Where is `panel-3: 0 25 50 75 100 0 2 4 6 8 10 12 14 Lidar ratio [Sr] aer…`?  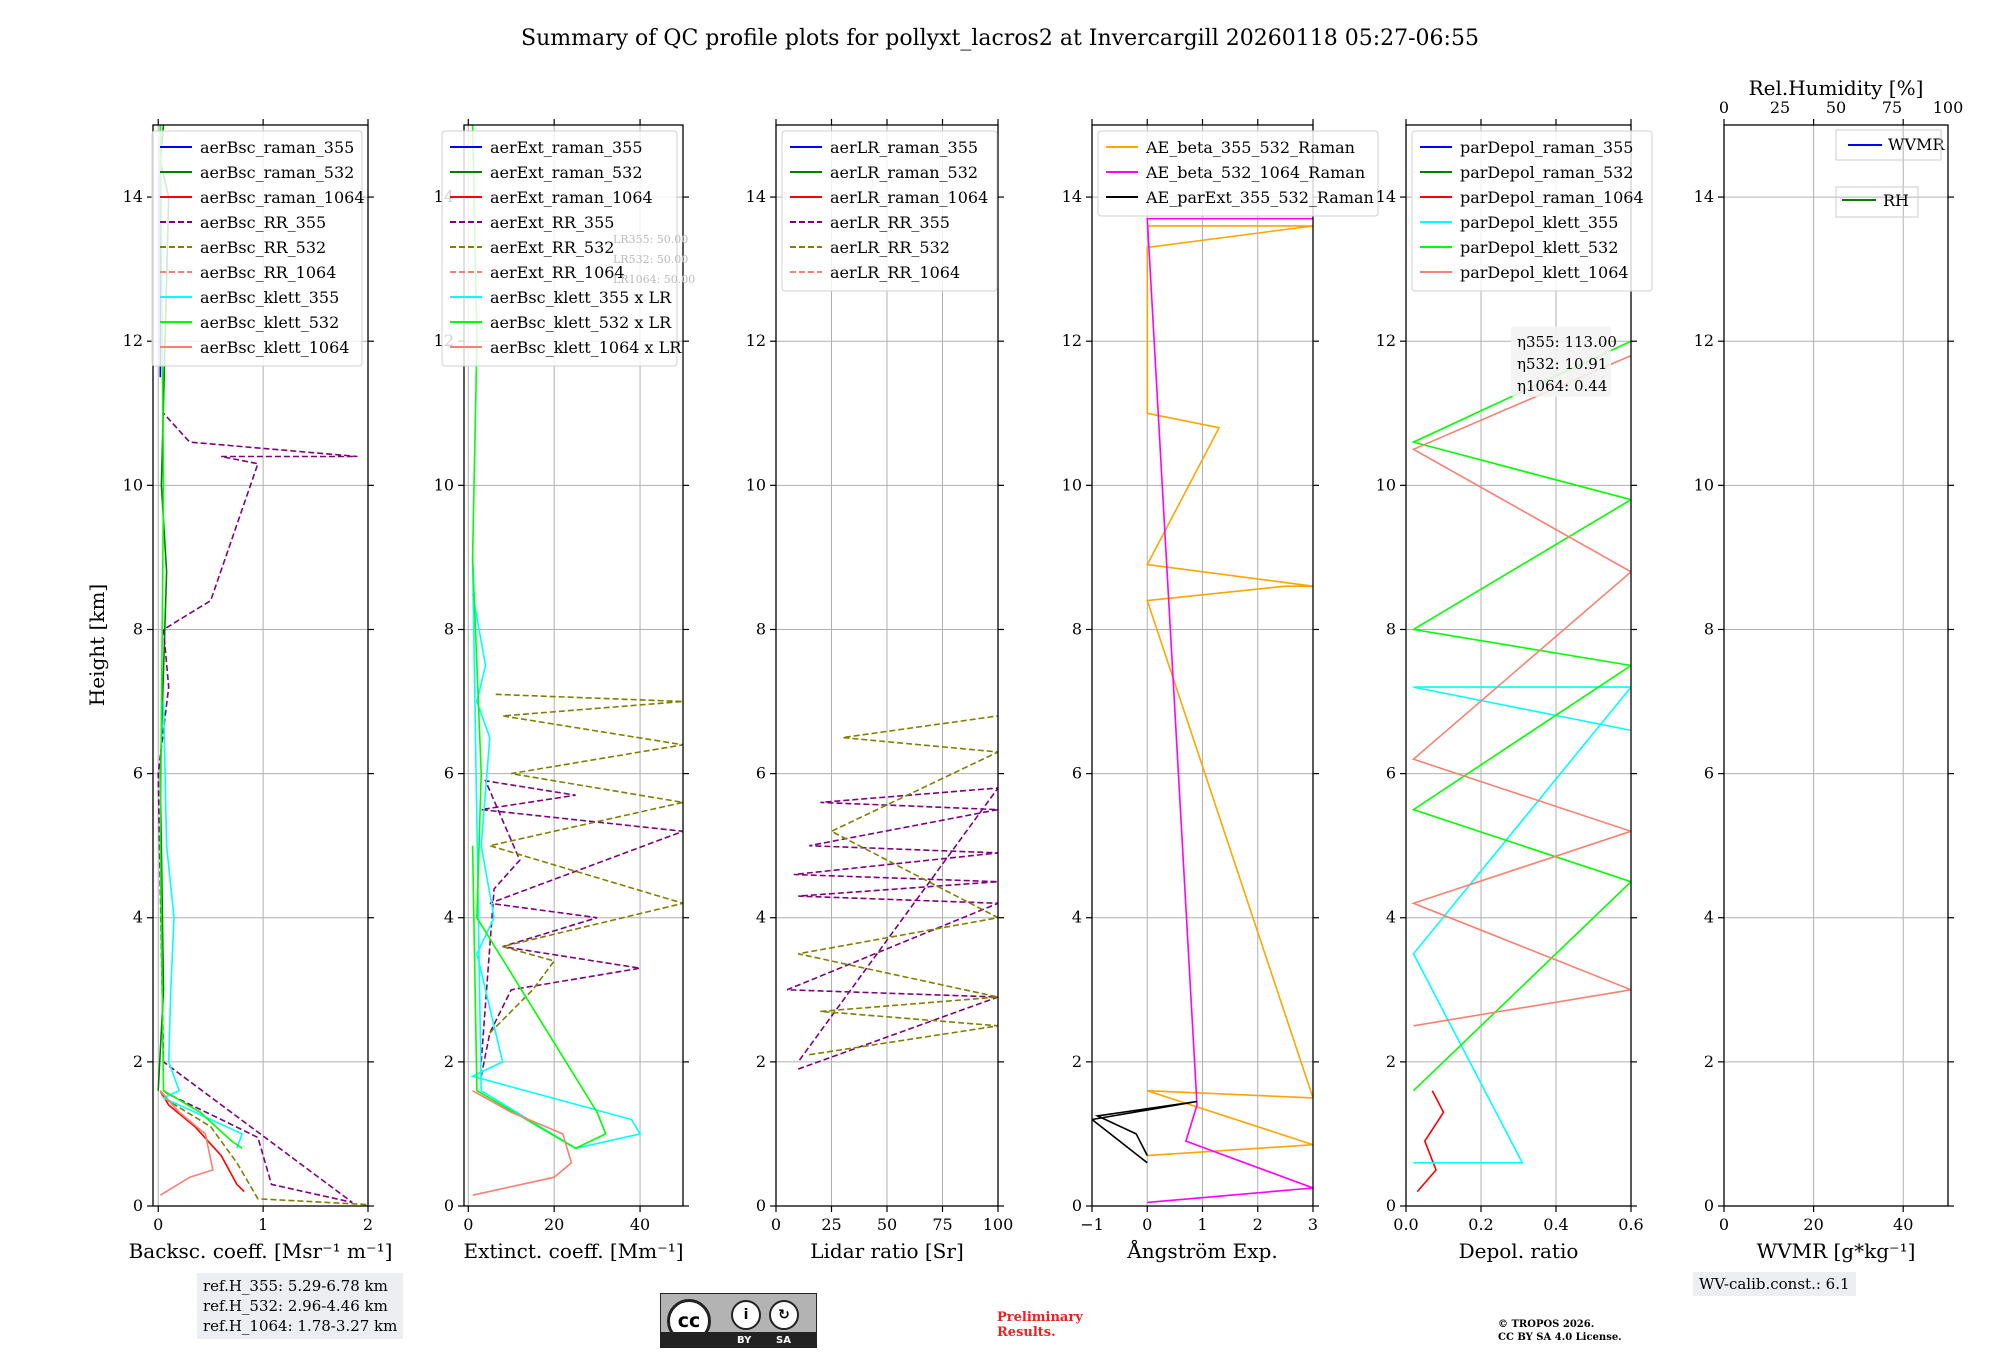 panel-3: 0 25 50 75 100 0 2 4 6 8 10 12 14 Lidar ratio [Sr] aer… is located at coordinates (880, 691).